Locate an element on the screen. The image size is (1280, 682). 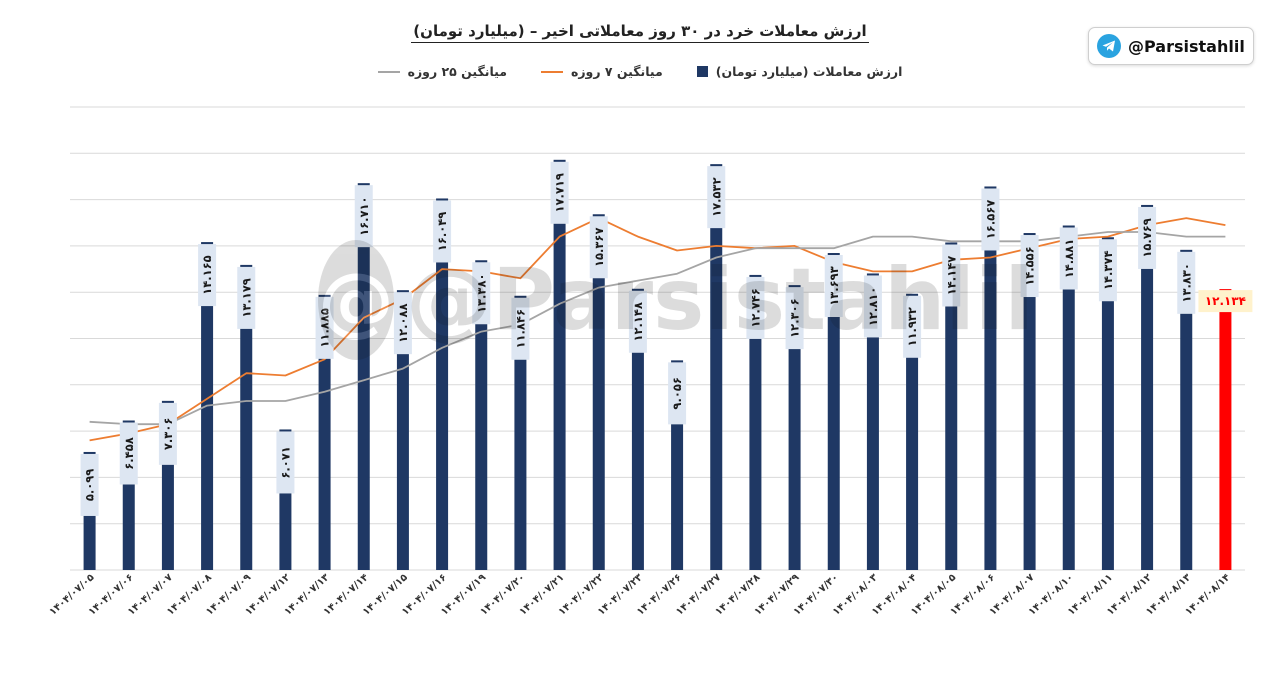
data-label: ۹.۰۵۶ is located at coordinates (677, 393).